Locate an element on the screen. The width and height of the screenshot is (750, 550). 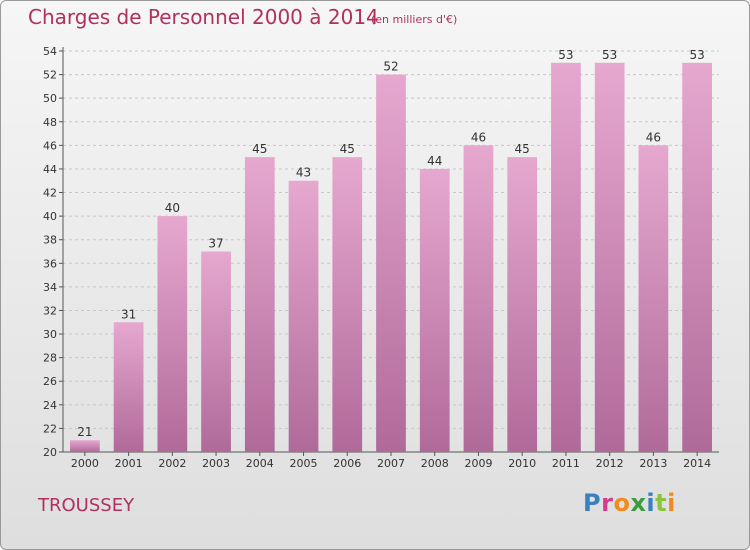
chart-title: Charges de Personnel 2000 à 2014 is located at coordinates (203, 17).